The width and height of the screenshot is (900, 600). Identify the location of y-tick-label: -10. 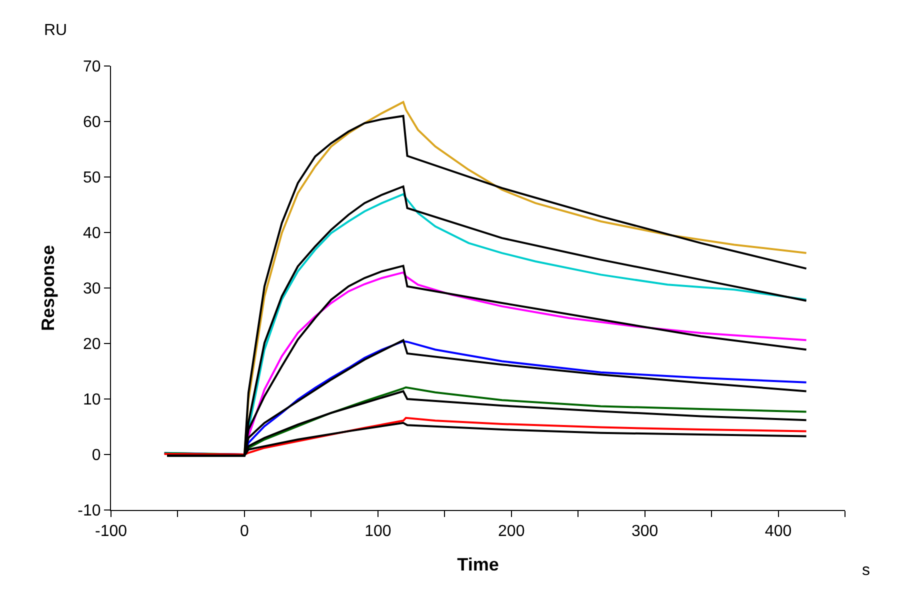
(89, 511).